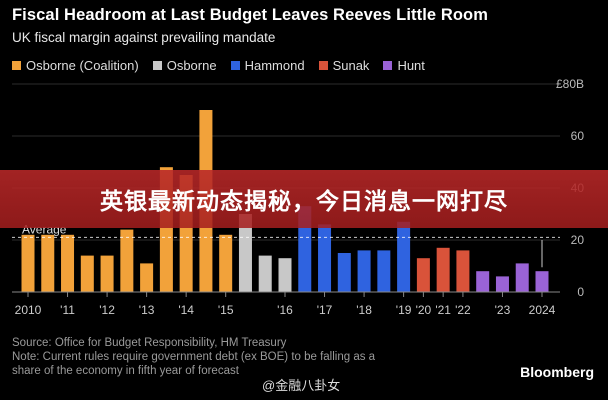  What do you see at coordinates (542, 310) in the screenshot?
I see `x-tick-label: 2024` at bounding box center [542, 310].